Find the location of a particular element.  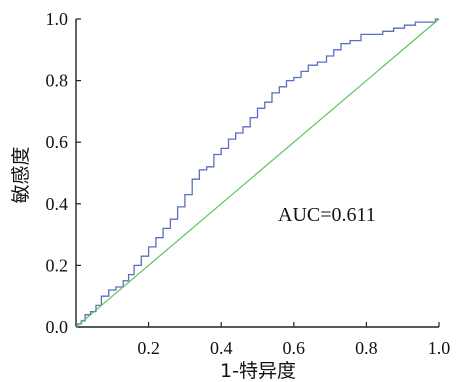

y-axis-title: 敏感度 is located at coordinates (21, 174).